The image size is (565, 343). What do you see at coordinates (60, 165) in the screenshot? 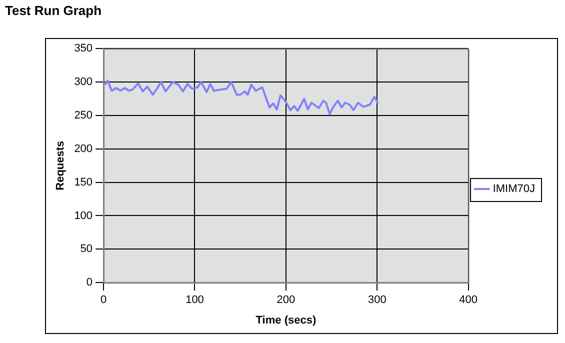
I see `y-axis-title: Requests` at bounding box center [60, 165].